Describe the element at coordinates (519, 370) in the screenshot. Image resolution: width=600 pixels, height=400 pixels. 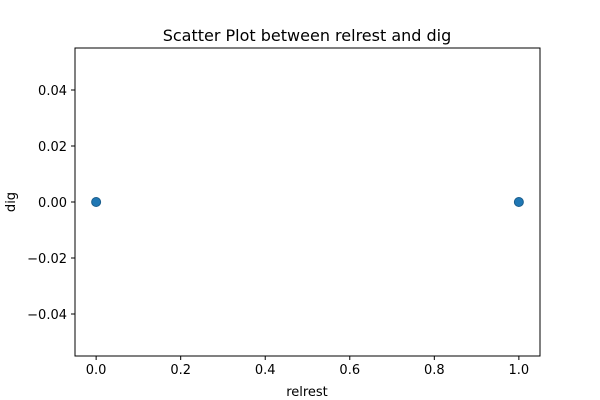
I see `x-tick-label: 1.0` at that location.